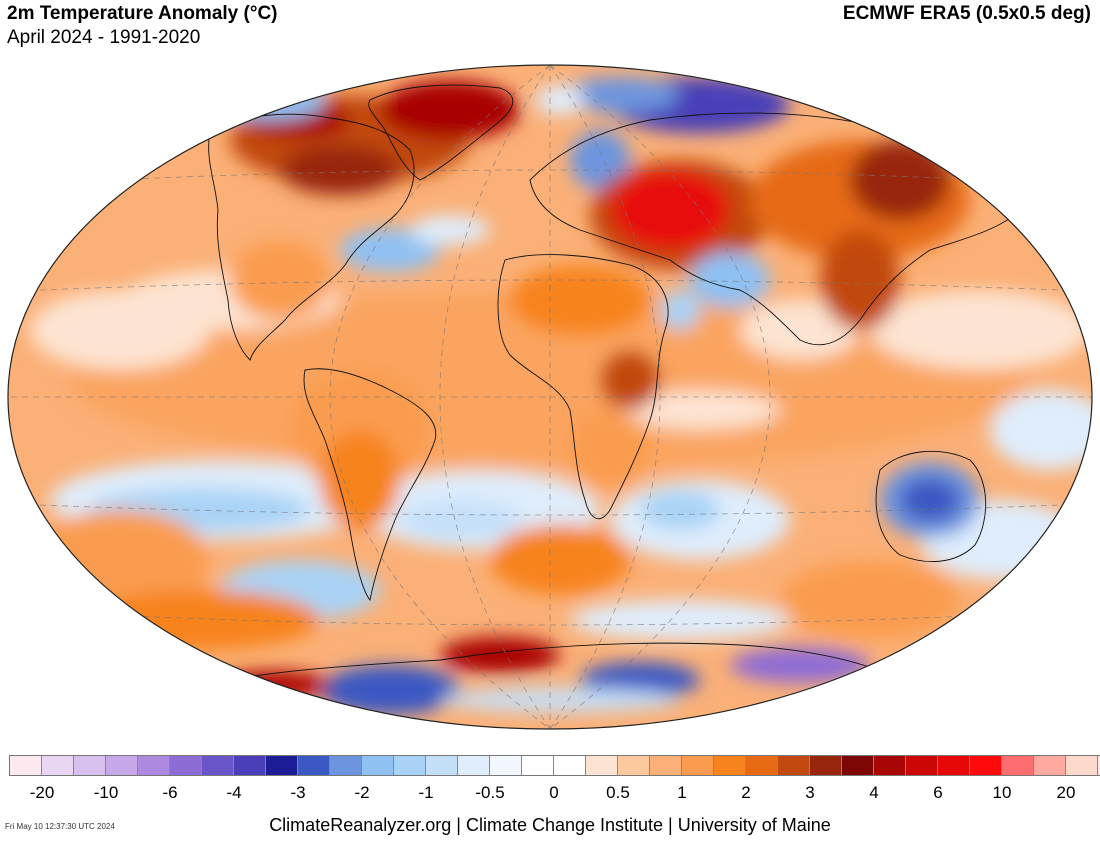 This screenshot has height=841, width=1100. I want to click on data-source-label: ECMWF ERA5 (0.5x0.5 deg), so click(966, 13).